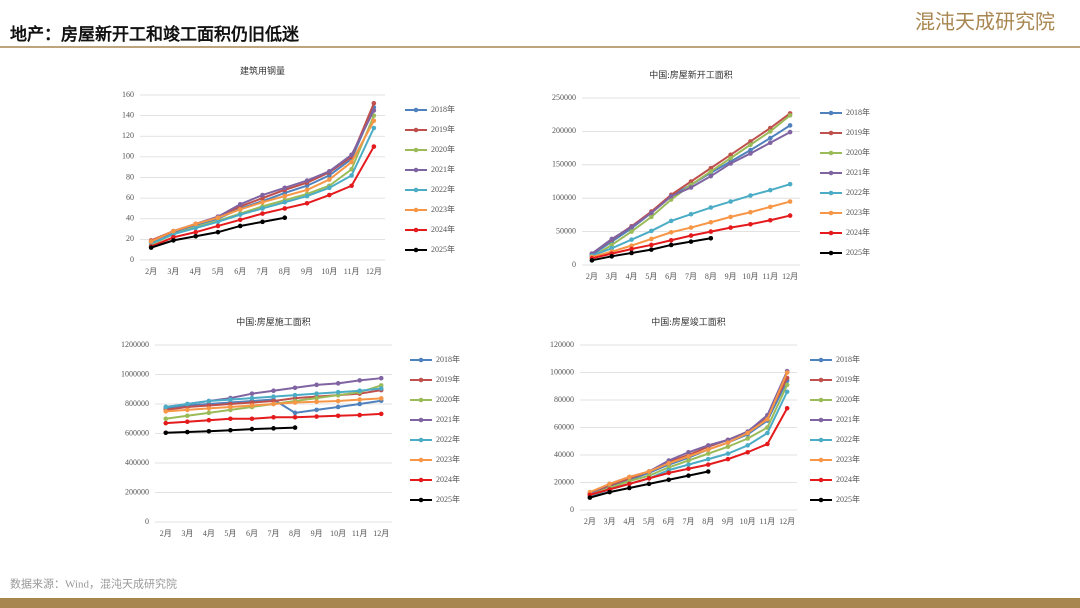 The image size is (1080, 608). Describe the element at coordinates (564, 97) in the screenshot. I see `y-tick-label: 250000` at that location.